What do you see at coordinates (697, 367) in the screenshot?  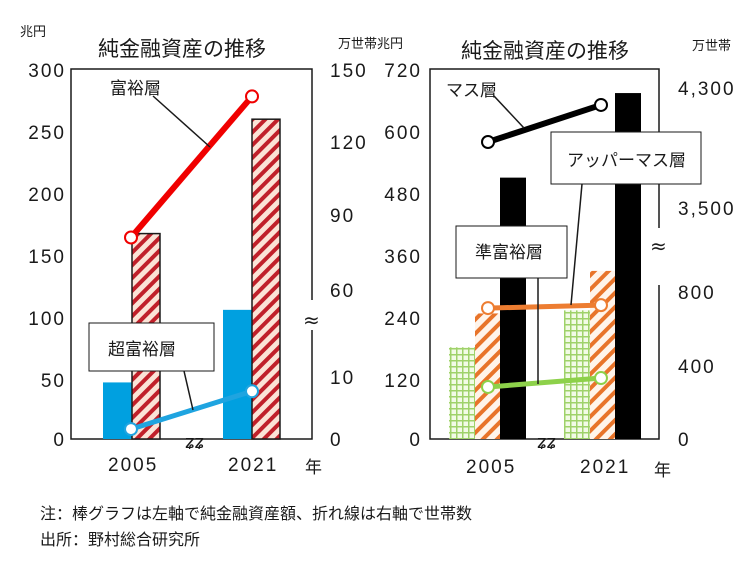 I see `axis-tick-label: 400` at bounding box center [697, 367].